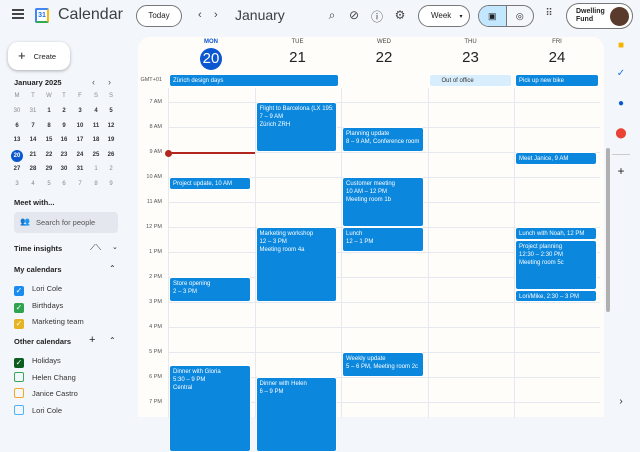 This screenshot has width=640, height=452. What do you see at coordinates (471, 57) in the screenshot?
I see `day-number: 23` at bounding box center [471, 57].